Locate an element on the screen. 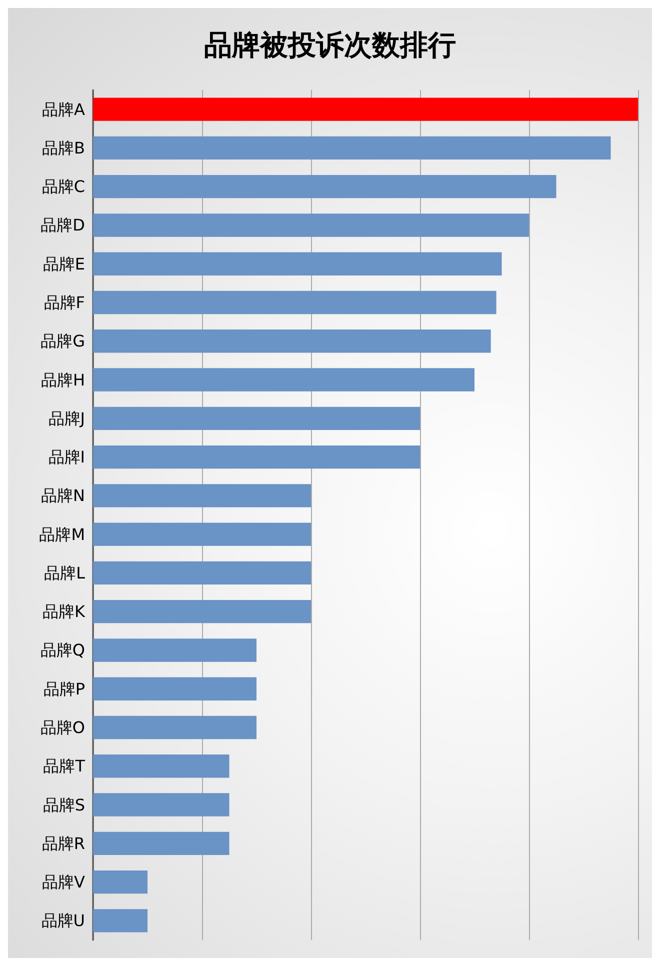 This screenshot has height=966, width=660. y-tick-label: 品牌N is located at coordinates (63, 496).